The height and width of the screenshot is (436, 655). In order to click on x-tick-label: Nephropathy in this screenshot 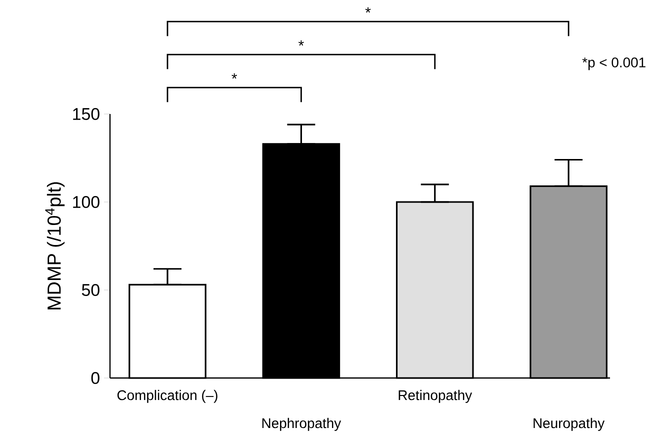, I will do `click(302, 424)`.